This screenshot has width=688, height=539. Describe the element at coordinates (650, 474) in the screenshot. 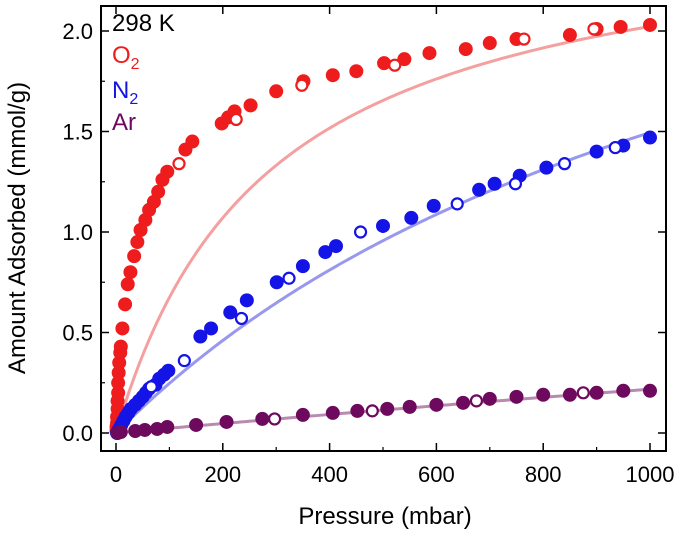

I see `x-tick-label: 1000` at that location.